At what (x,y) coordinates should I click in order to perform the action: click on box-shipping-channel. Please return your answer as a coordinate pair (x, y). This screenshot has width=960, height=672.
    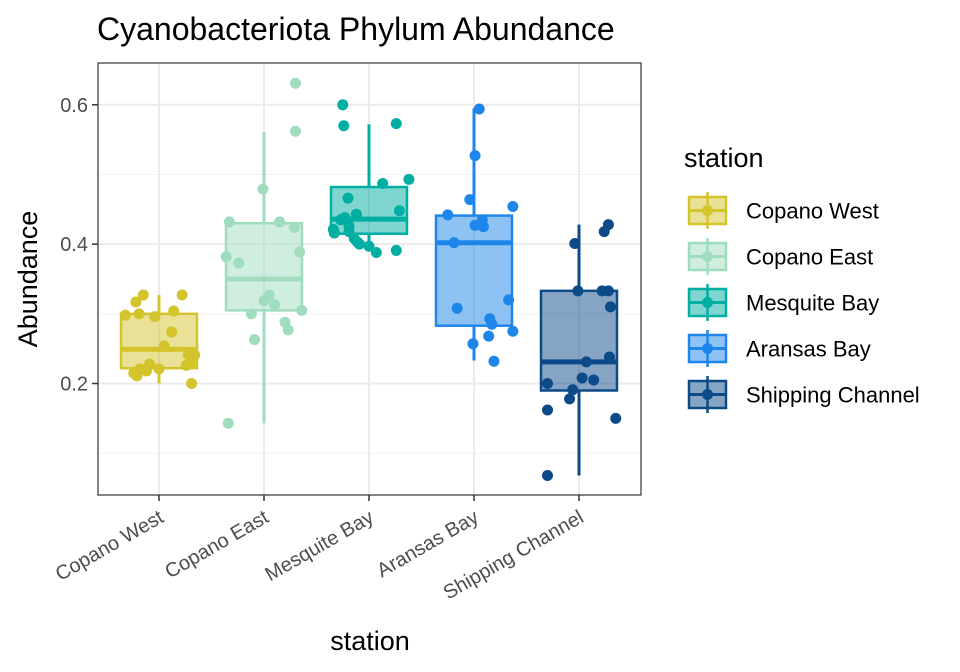
    Looking at the image, I should click on (579, 350).